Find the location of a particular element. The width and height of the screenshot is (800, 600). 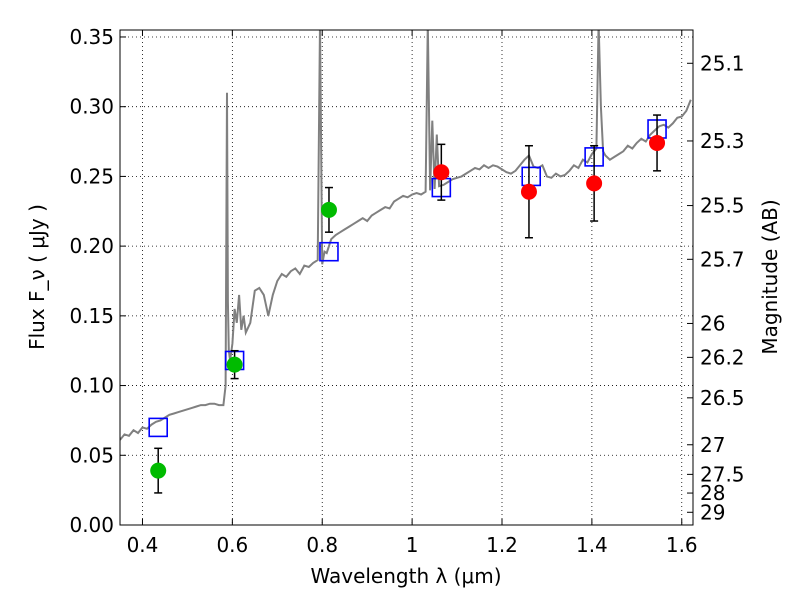

right-axis-label-text: Magnitude (AB) is located at coordinates (770, 276).